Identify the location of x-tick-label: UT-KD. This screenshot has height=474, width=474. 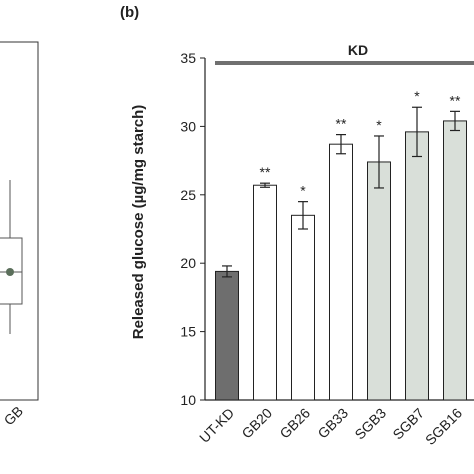
(216, 425).